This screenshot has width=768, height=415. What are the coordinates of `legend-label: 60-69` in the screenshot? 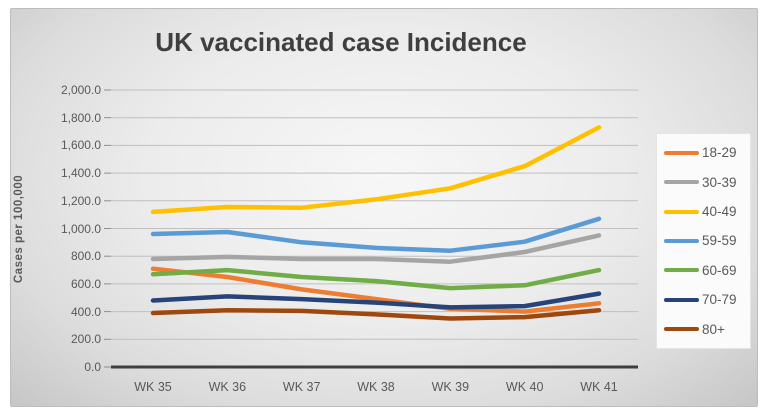 It's located at (719, 270).